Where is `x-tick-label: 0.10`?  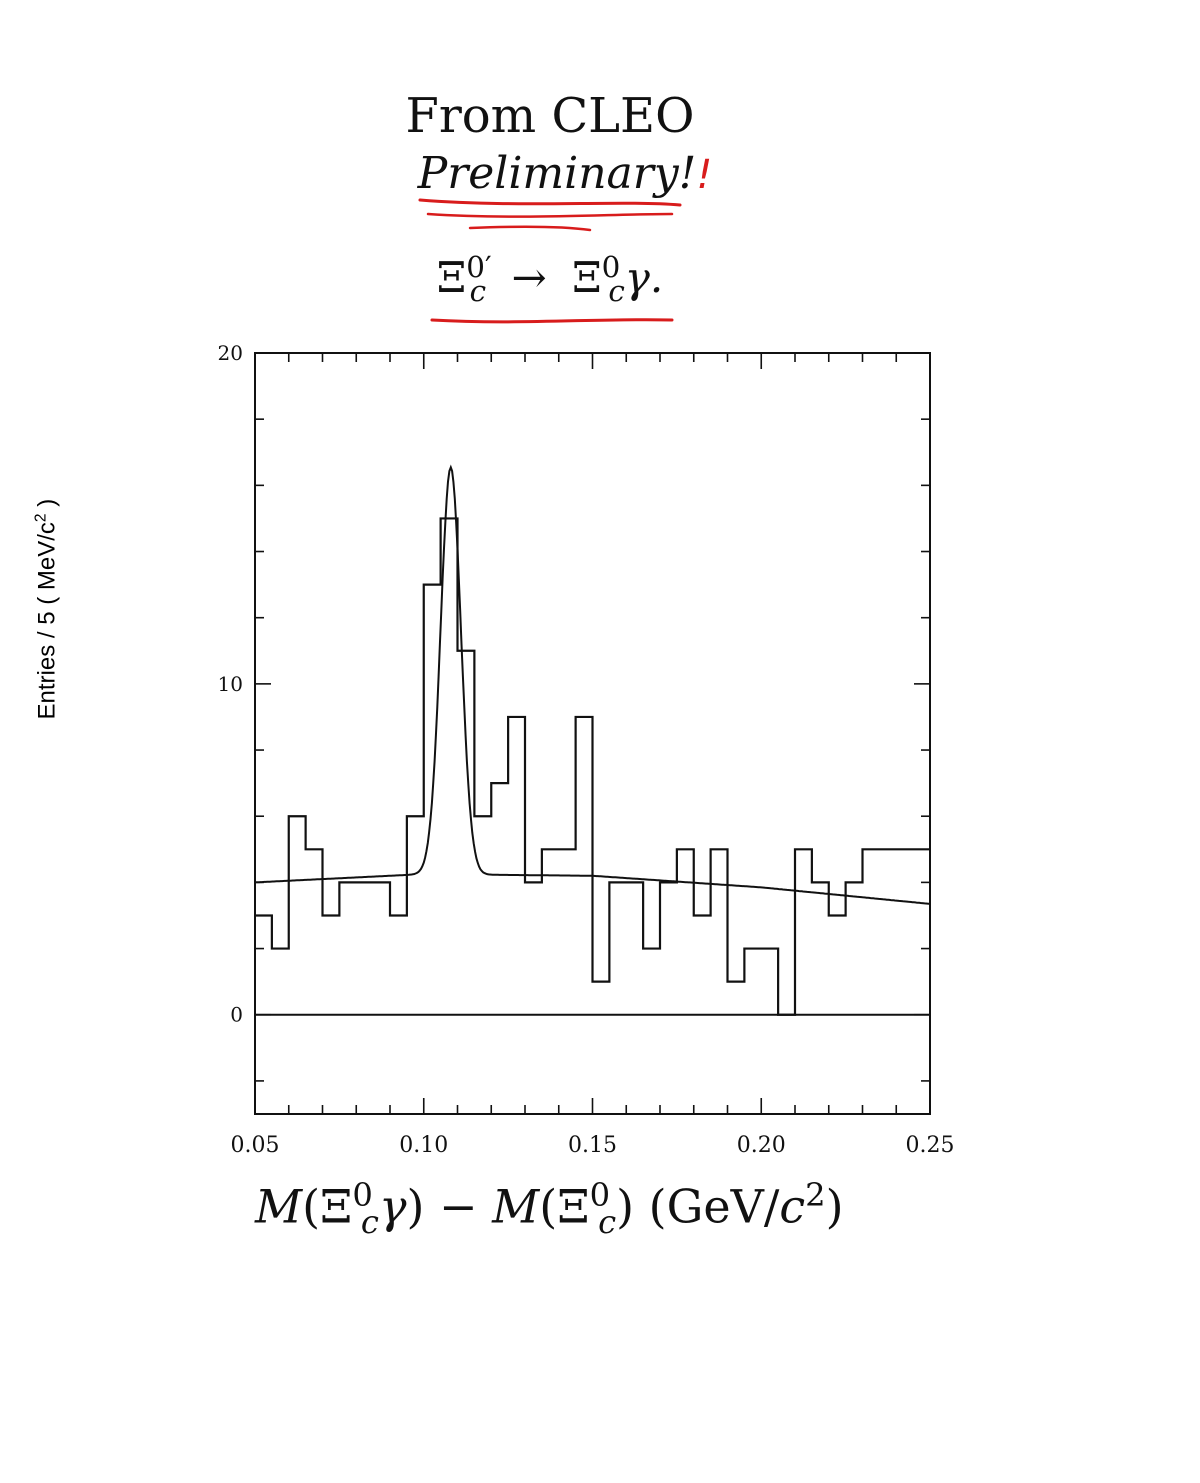
x-tick-label: 0.10 is located at coordinates (423, 1145).